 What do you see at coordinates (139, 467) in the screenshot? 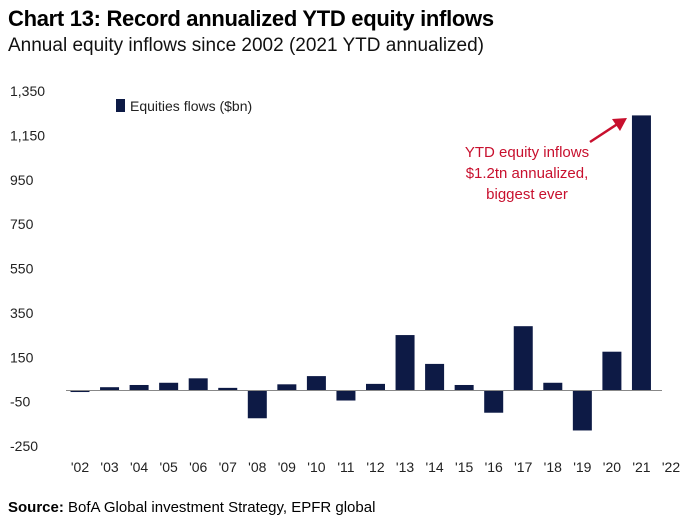
I see `x-tick-label: '04` at bounding box center [139, 467].